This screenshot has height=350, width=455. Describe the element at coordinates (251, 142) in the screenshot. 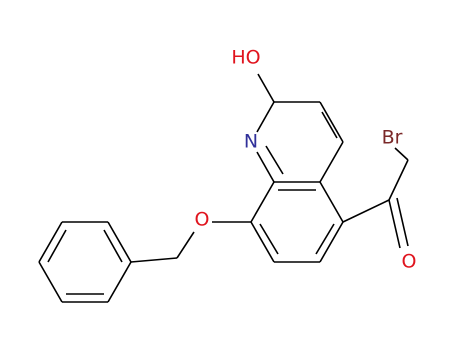

I see `atom-label: N` at that location.